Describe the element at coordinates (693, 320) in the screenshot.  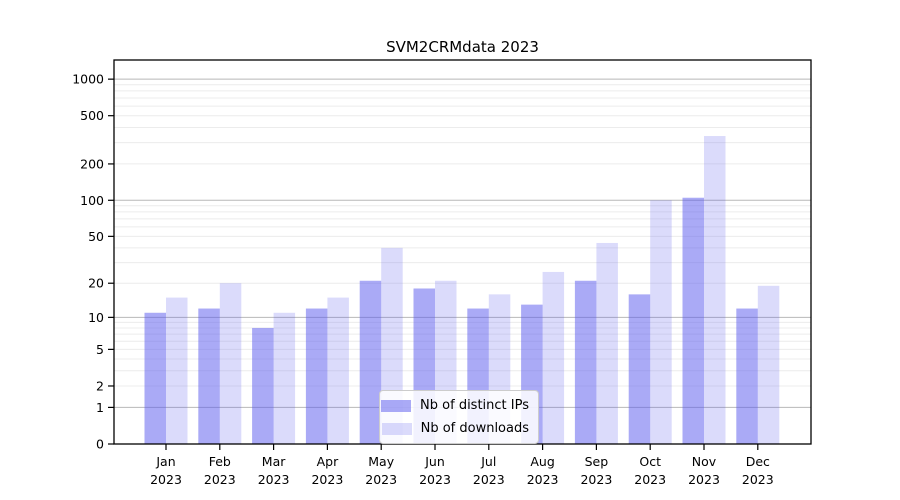
I see `bar-distinct-ips-nov` at that location.